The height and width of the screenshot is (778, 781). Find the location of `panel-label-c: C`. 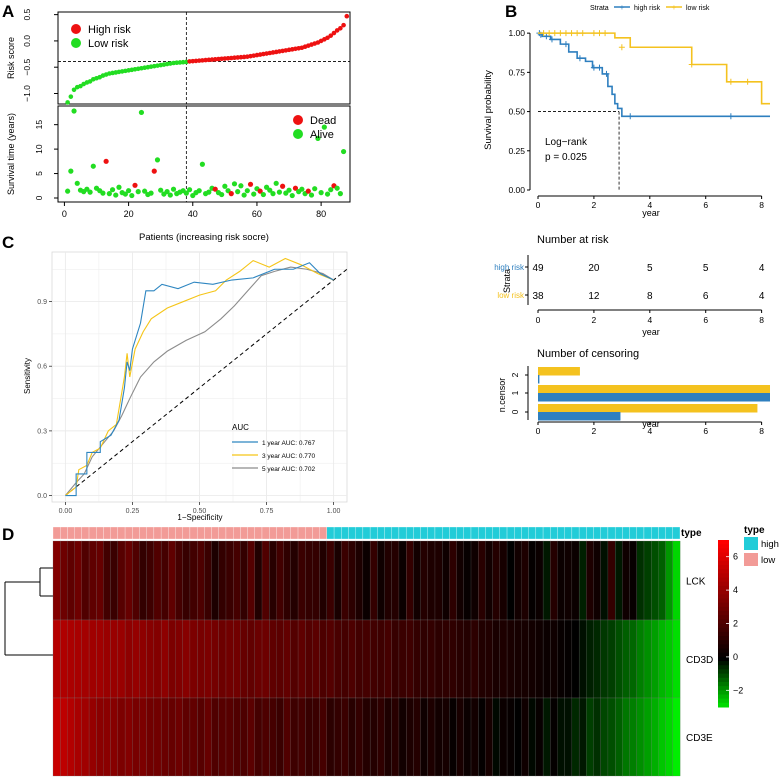

panel-label-c: C is located at coordinates (8, 242).